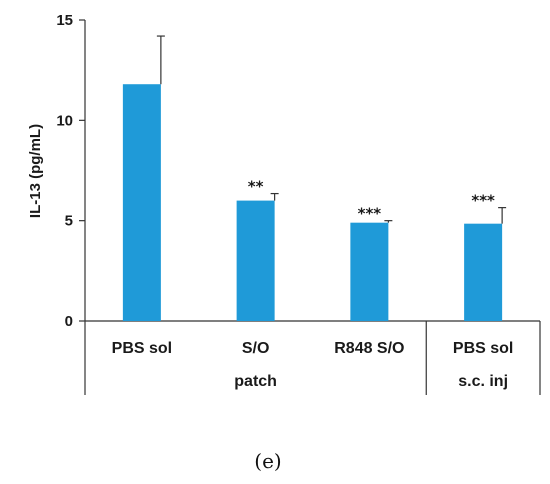 This screenshot has height=484, width=550. I want to click on y-tick-label: 15, so click(64, 20).